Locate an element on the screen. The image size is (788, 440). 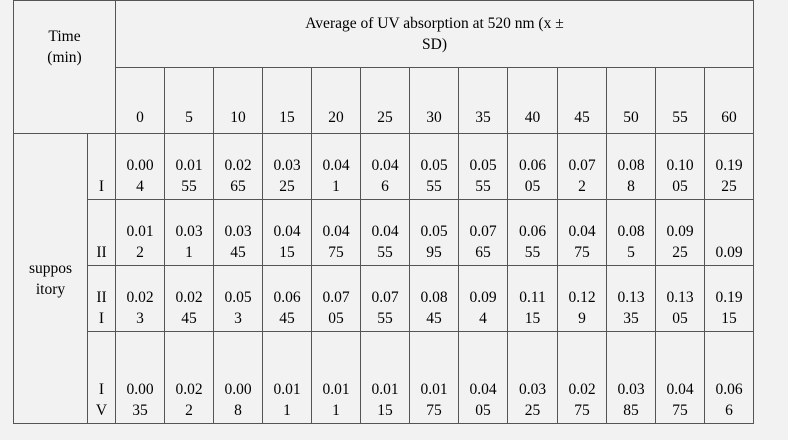
time-header-5: 5 is located at coordinates (189, 100).